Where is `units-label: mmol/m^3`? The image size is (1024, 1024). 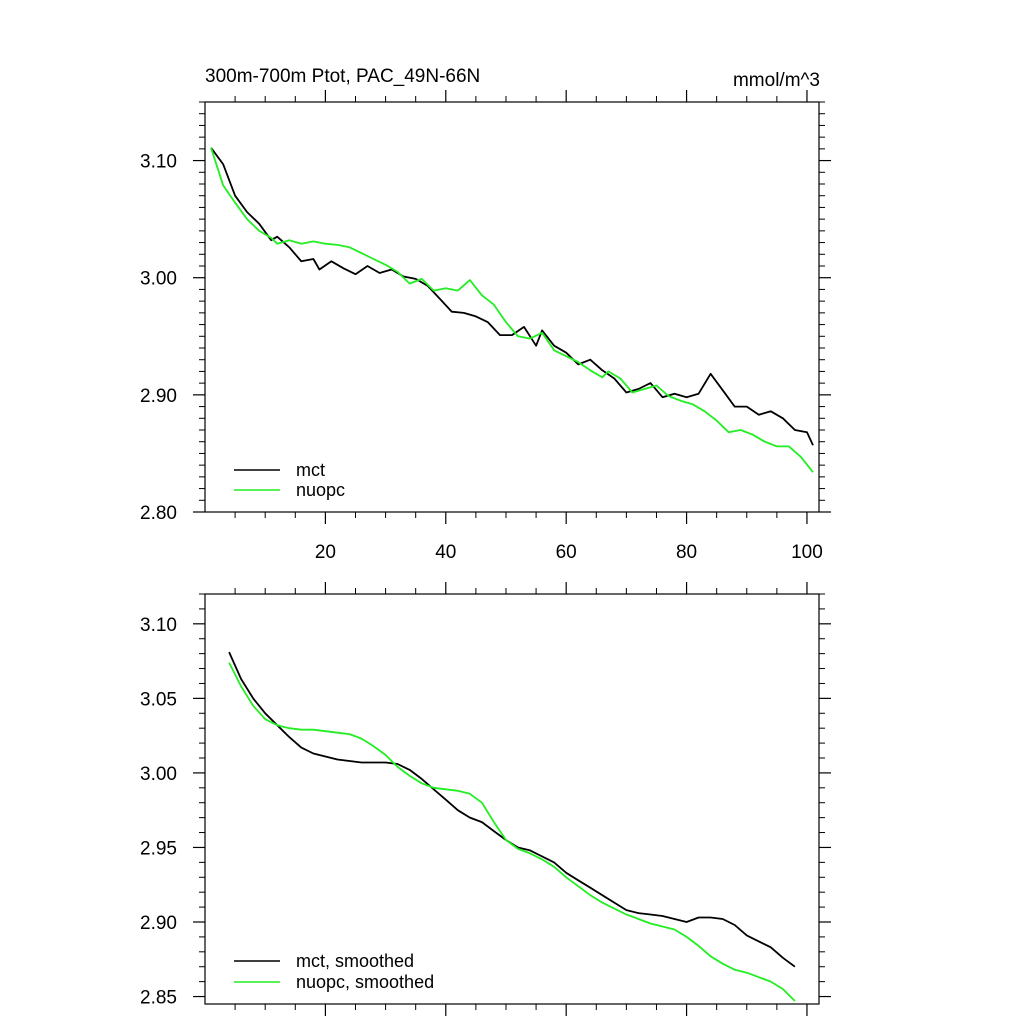
units-label: mmol/m^3 is located at coordinates (776, 80).